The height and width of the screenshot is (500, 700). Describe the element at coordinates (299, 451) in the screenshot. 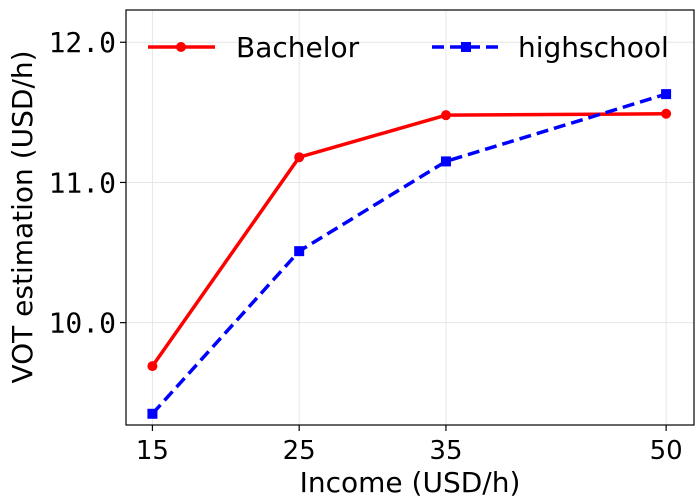

I see `x-tick-label: 25` at that location.